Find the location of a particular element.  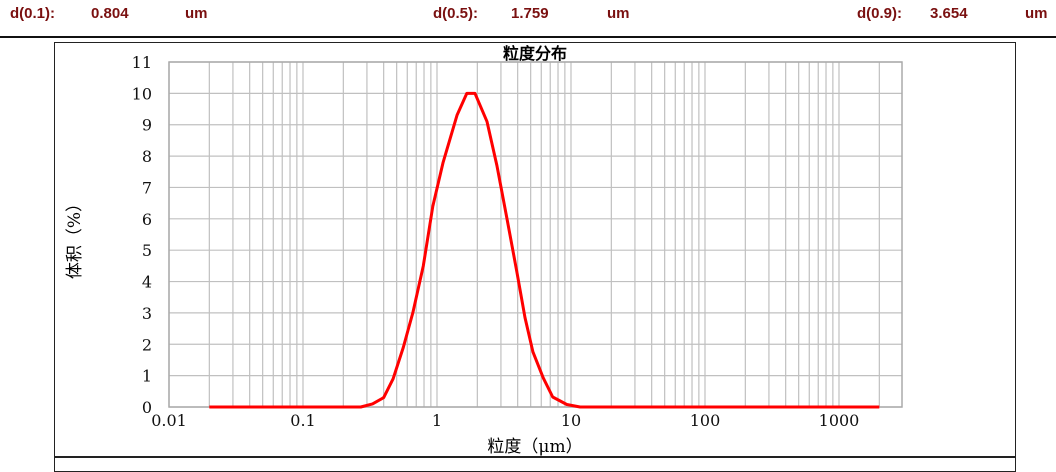

y-tick-label: 8 is located at coordinates (147, 156).